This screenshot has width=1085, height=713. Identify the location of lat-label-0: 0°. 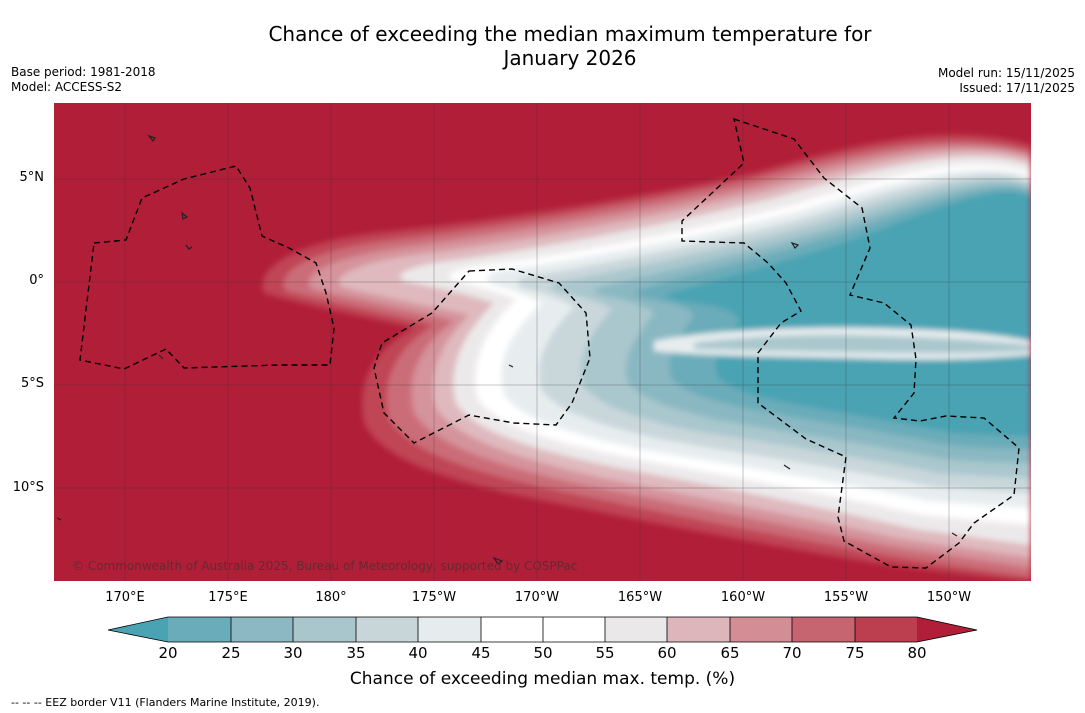
(36, 280).